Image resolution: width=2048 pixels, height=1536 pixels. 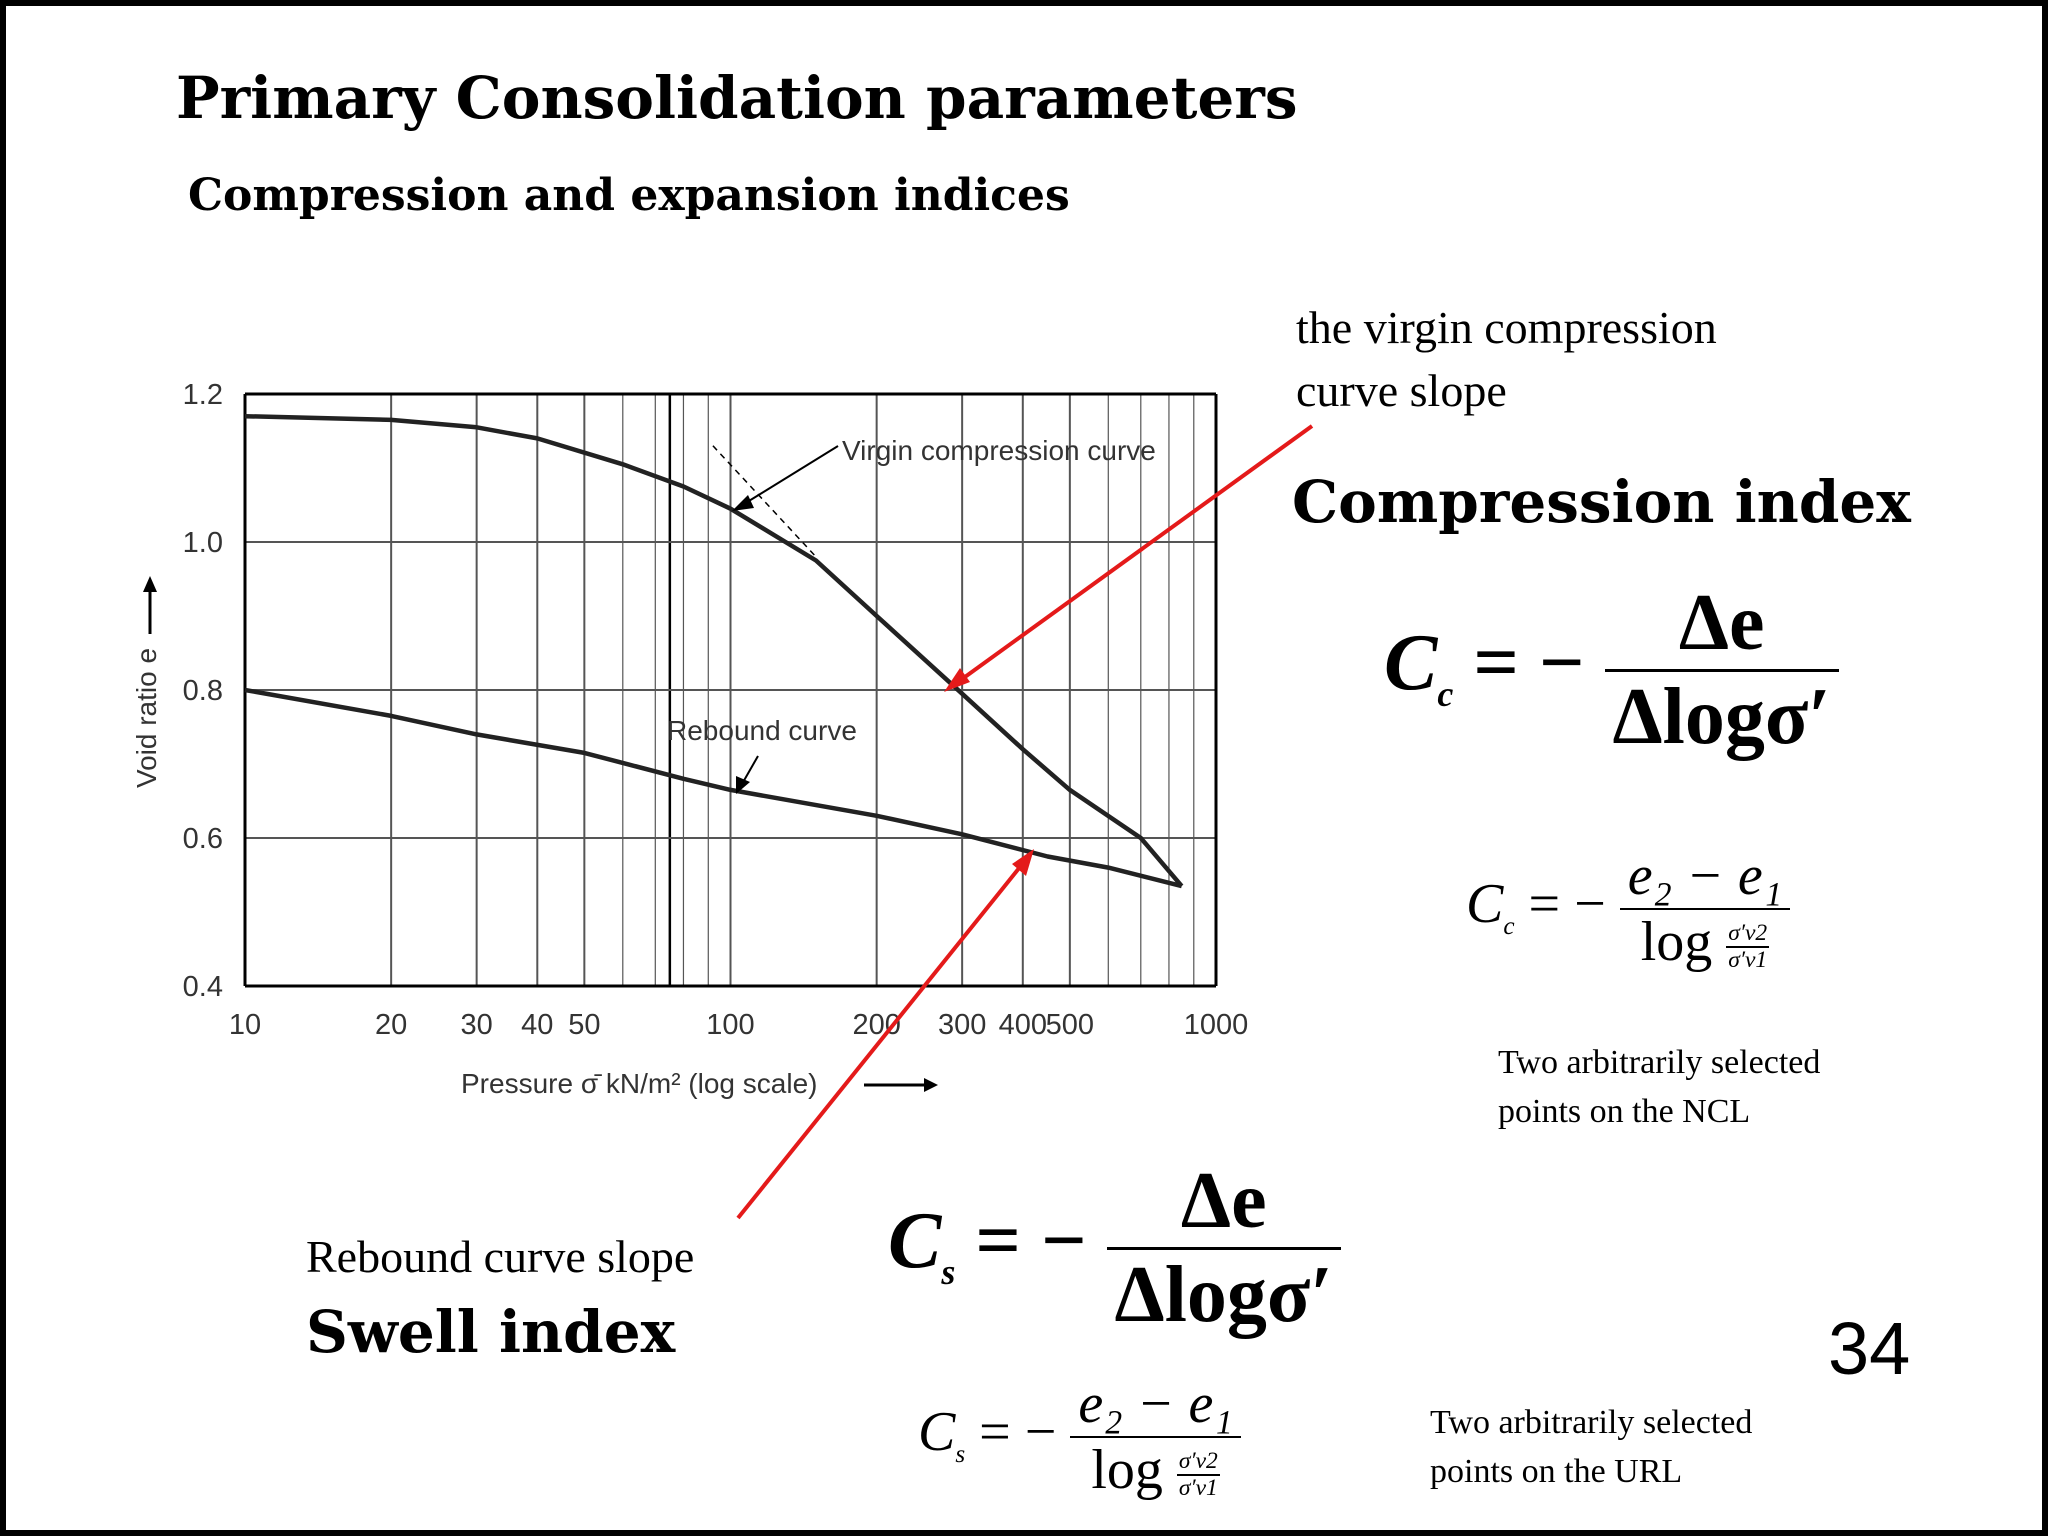 I want to click on virgin-curve-annotation: Virgin compression curve, so click(x=999, y=450).